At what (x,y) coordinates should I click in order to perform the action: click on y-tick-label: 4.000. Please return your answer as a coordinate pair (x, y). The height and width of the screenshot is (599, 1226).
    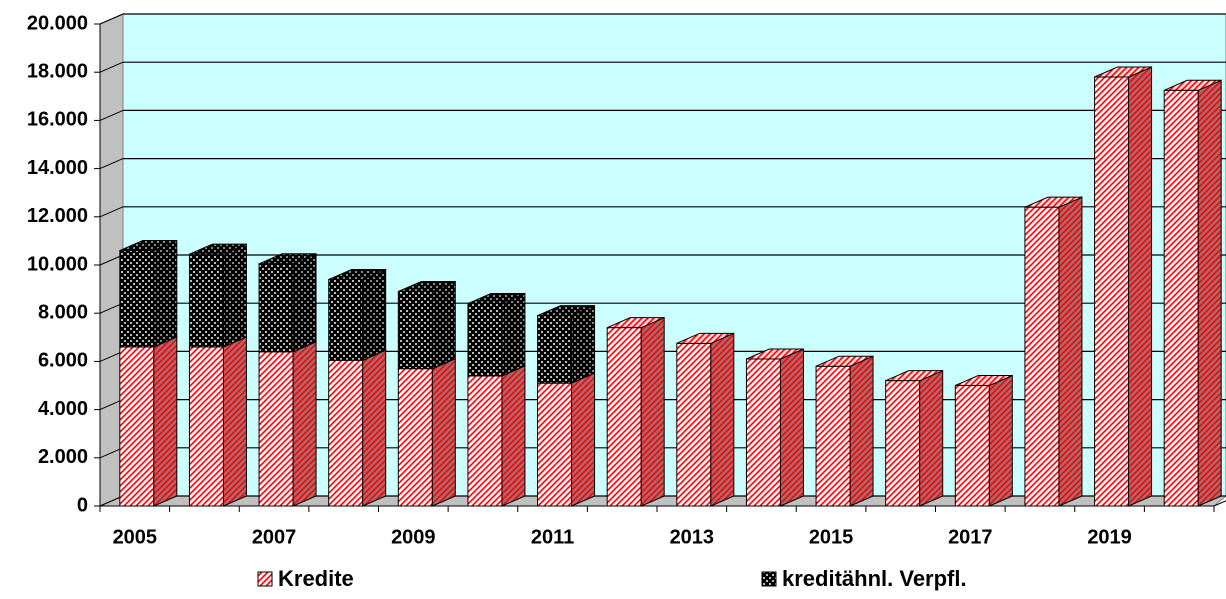
    Looking at the image, I should click on (63, 409).